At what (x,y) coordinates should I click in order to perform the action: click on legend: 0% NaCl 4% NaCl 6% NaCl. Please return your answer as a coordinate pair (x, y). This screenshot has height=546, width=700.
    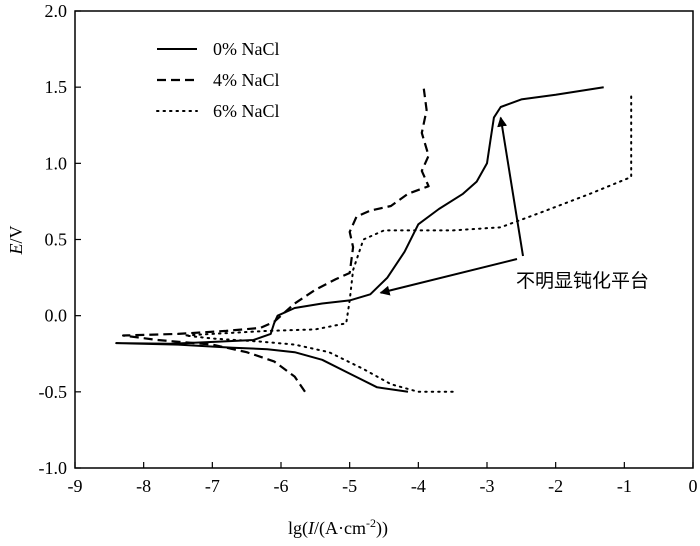
    Looking at the image, I should click on (218, 80).